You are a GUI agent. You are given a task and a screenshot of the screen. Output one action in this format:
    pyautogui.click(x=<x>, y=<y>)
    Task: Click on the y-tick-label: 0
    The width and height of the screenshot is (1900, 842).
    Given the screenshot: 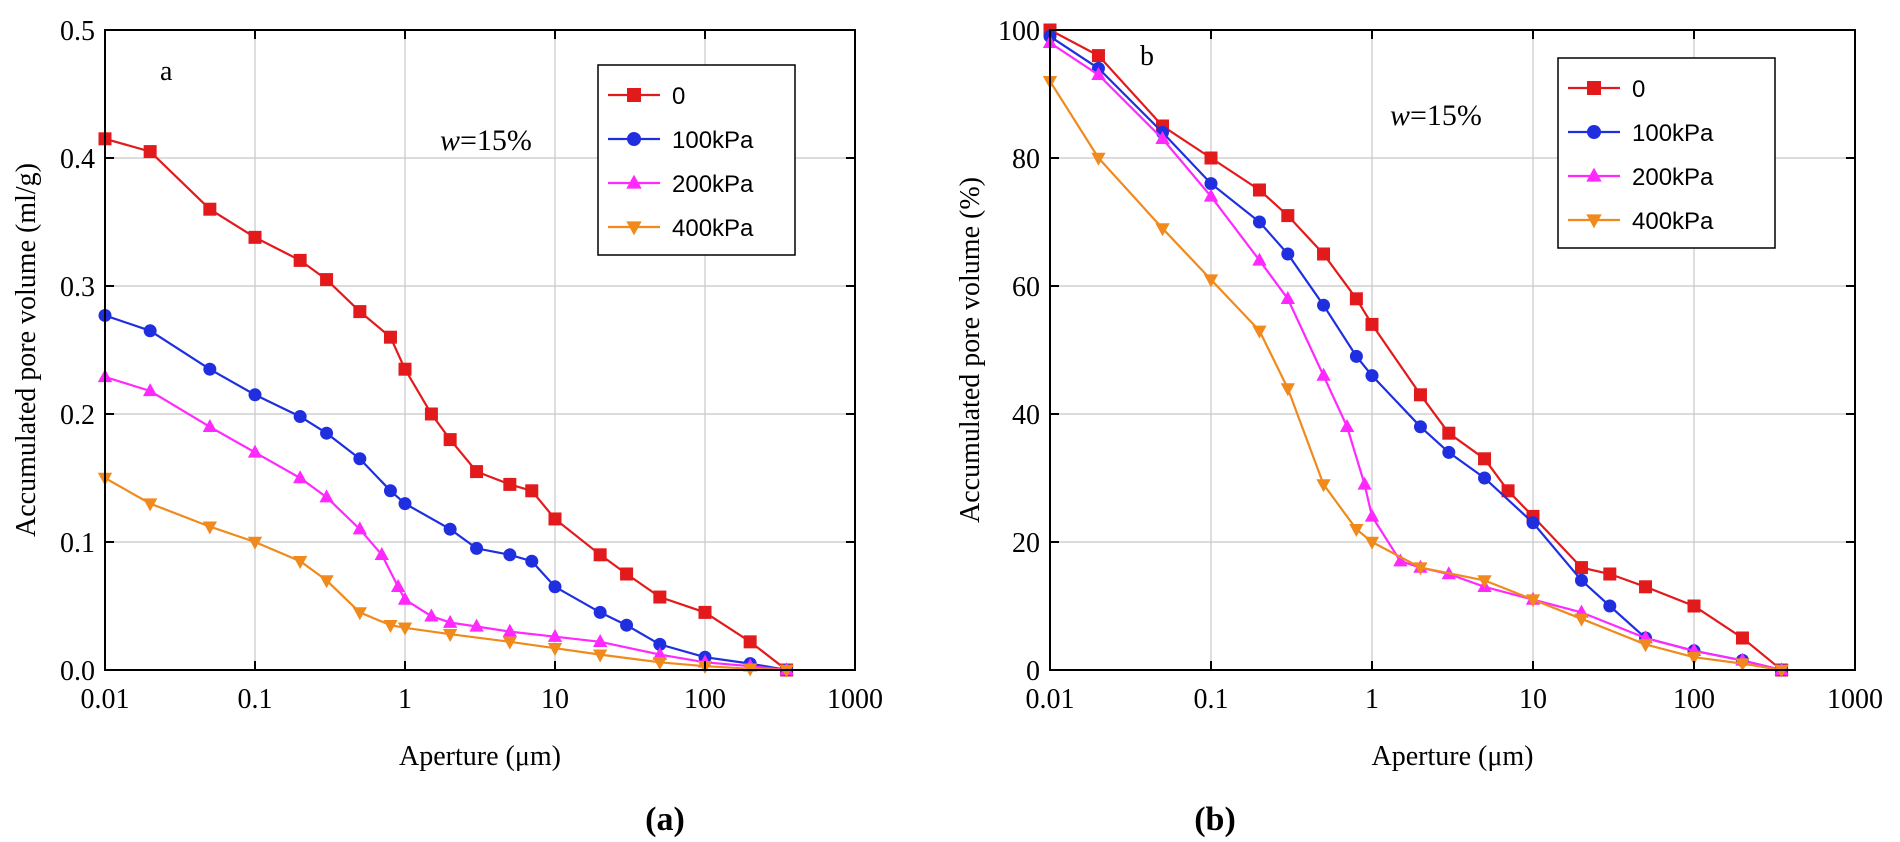 What is the action you would take?
    pyautogui.click(x=1033, y=671)
    